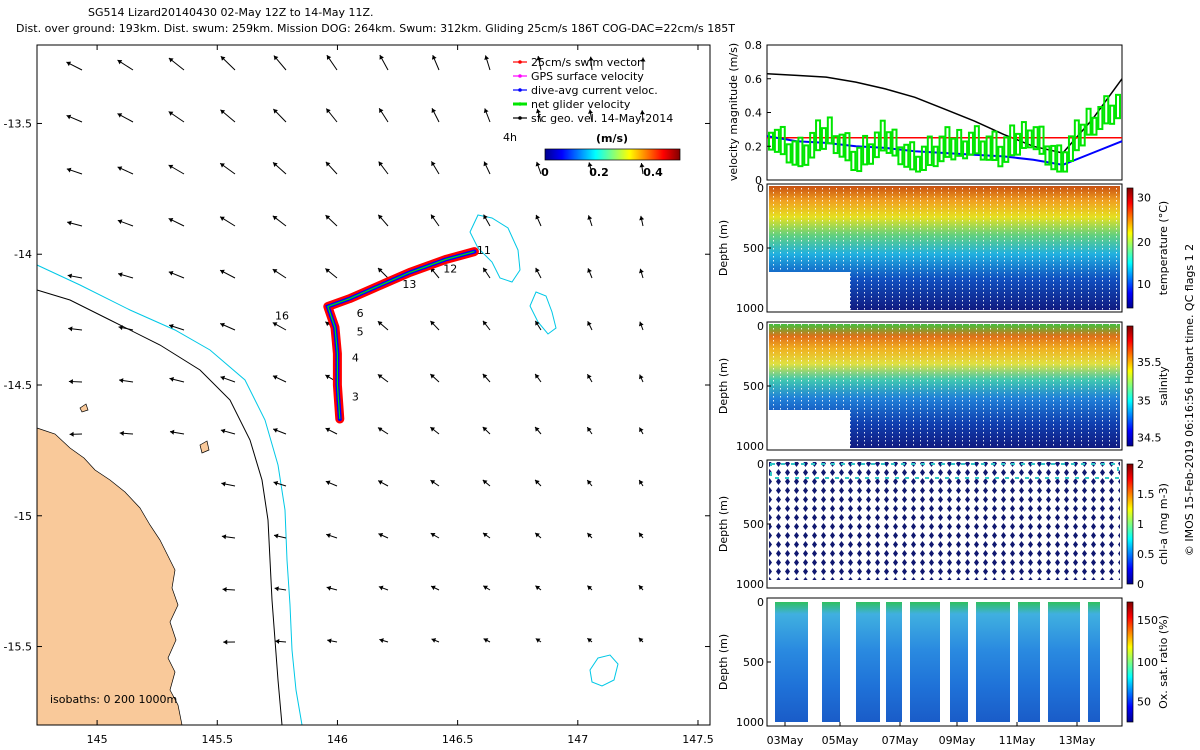 The image size is (1200, 750). What do you see at coordinates (1147, 662) in the screenshot?
I see `colorbar-tick-label: 100` at bounding box center [1147, 662].